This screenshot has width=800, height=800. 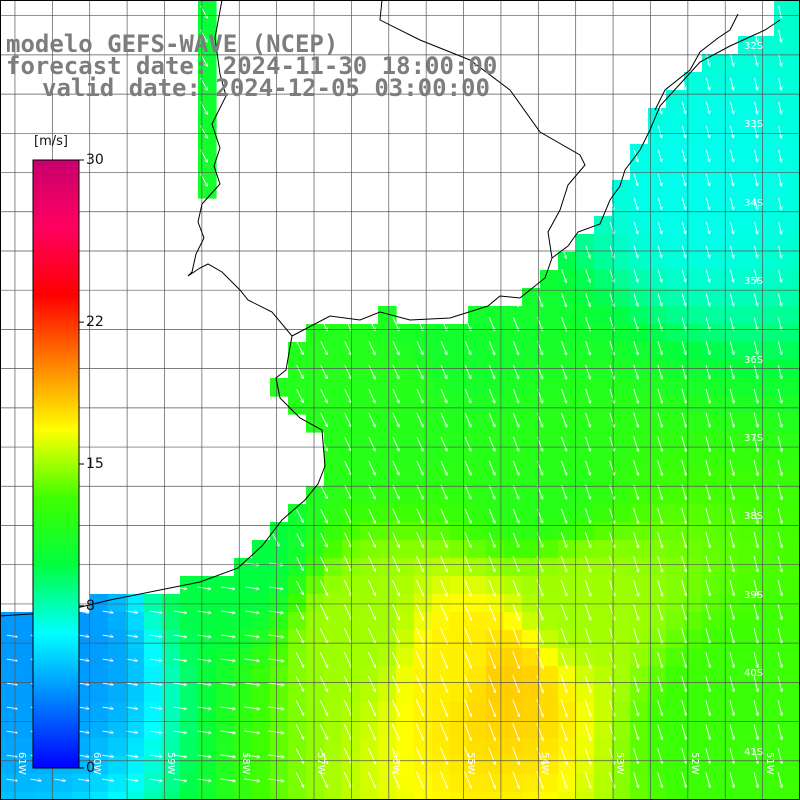 What do you see at coordinates (171, 763) in the screenshot?
I see `longitude-label: 59W` at bounding box center [171, 763].